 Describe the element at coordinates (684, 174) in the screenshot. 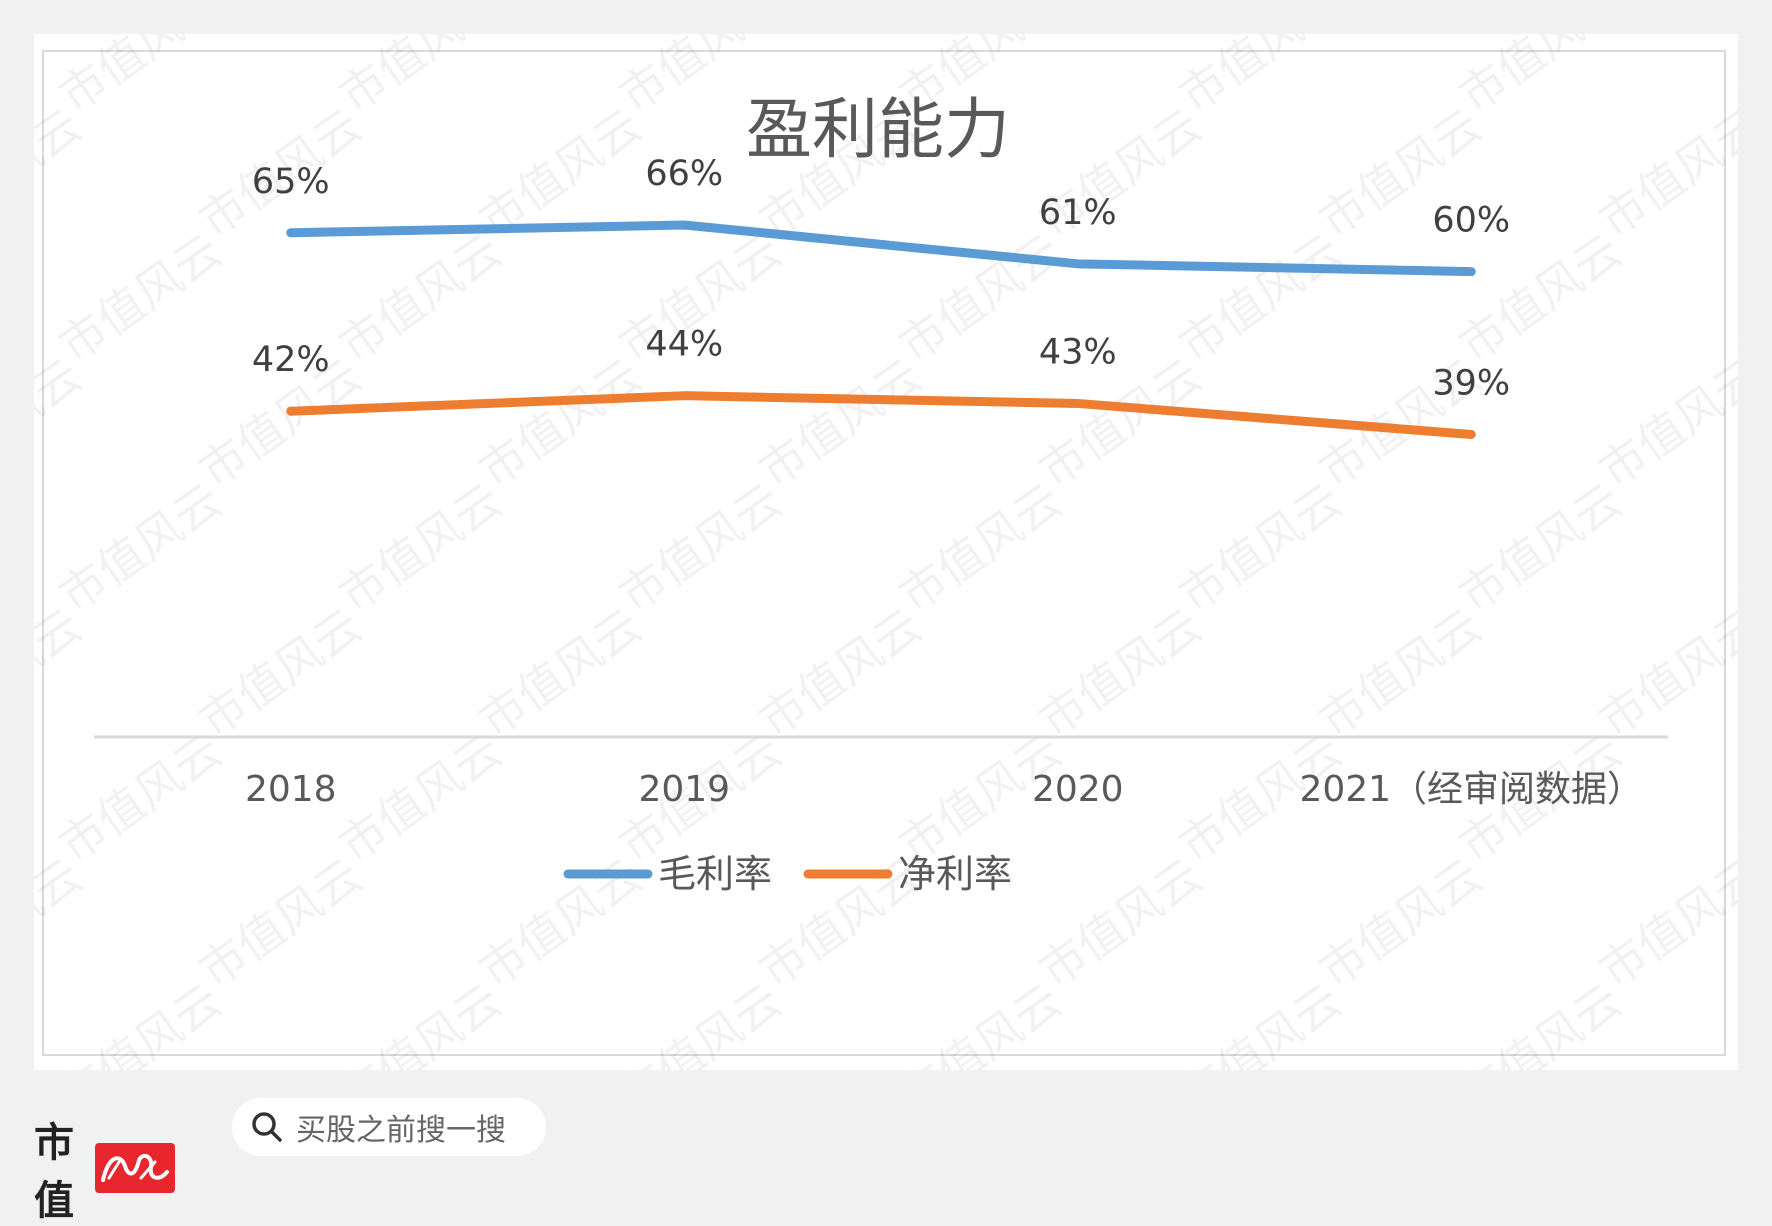

I see `data-label: 66%` at that location.